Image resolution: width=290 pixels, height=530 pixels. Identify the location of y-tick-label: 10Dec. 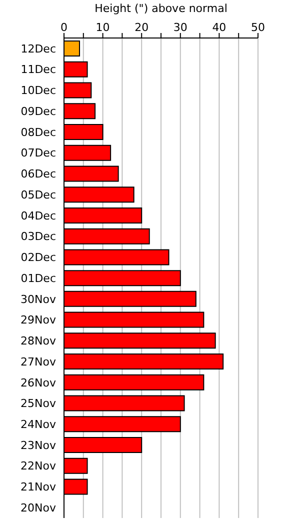
(38, 91).